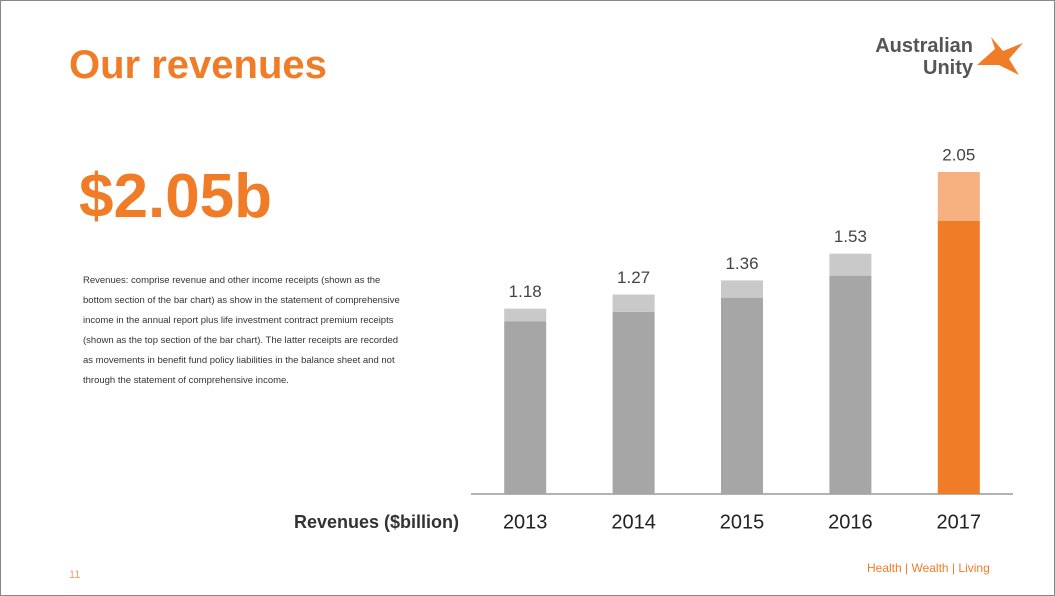 This screenshot has width=1055, height=596. Describe the element at coordinates (1000, 56) in the screenshot. I see `logo-bird` at that location.